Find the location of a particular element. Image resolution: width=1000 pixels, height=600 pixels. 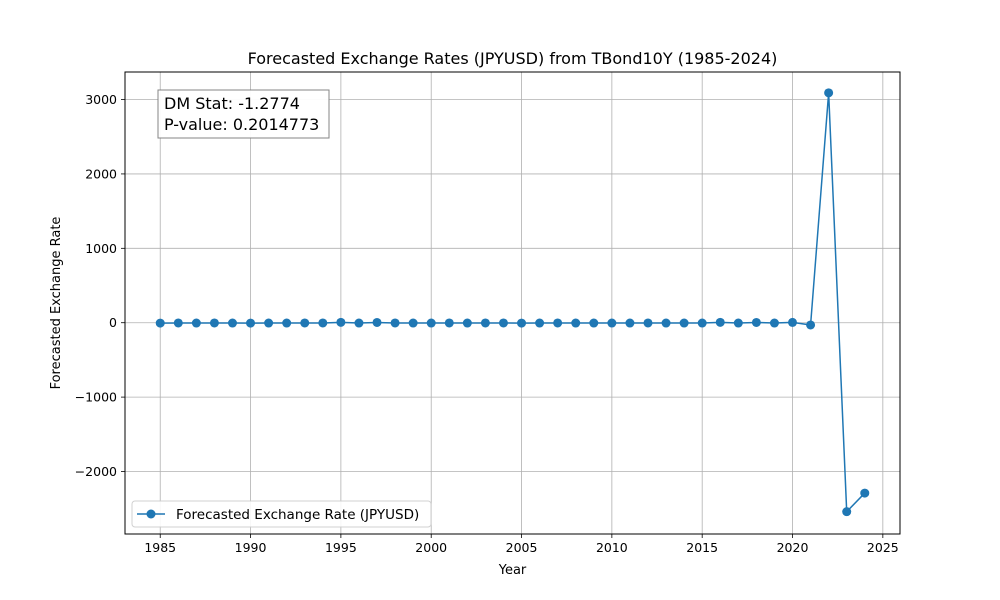

legend: Forecasted Exchange Rate (JPYUSD) is located at coordinates (281, 514).